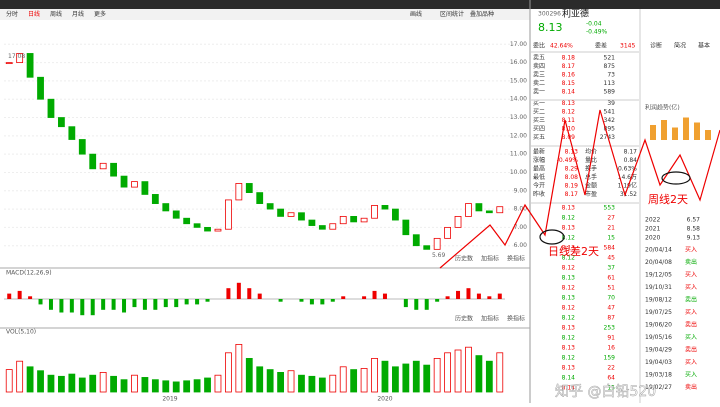  I want to click on tick-volume: 27, so click(611, 218).